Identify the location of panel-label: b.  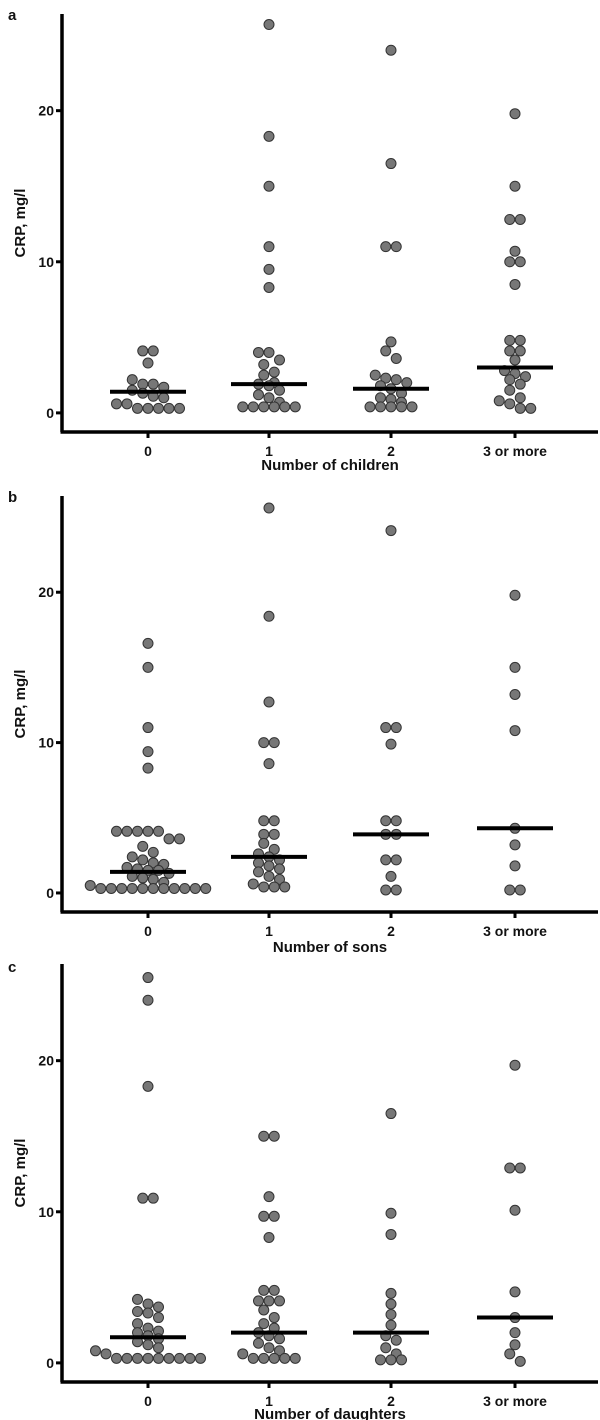
(12, 497).